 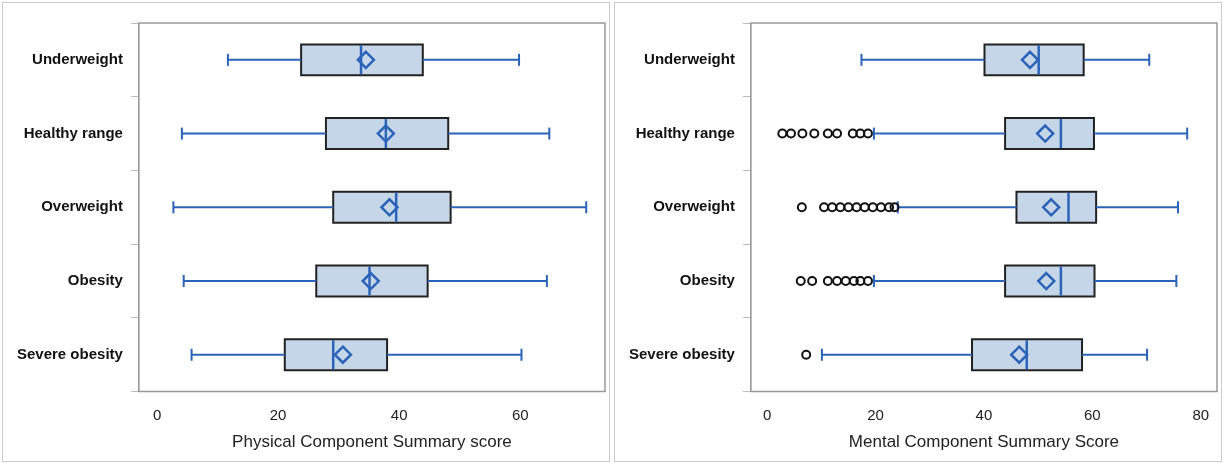 I want to click on x-tick-label: 80, so click(x=1201, y=414).